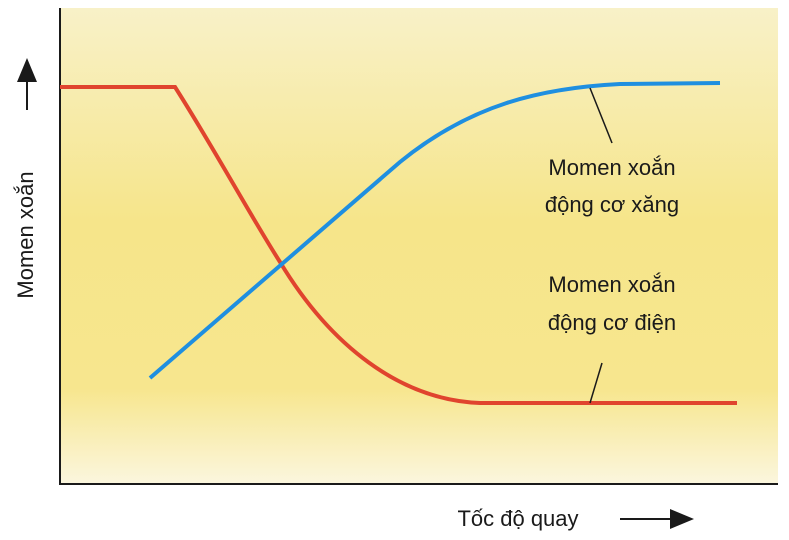  What do you see at coordinates (25, 234) in the screenshot?
I see `y-axis-label: Momen xoắn` at bounding box center [25, 234].